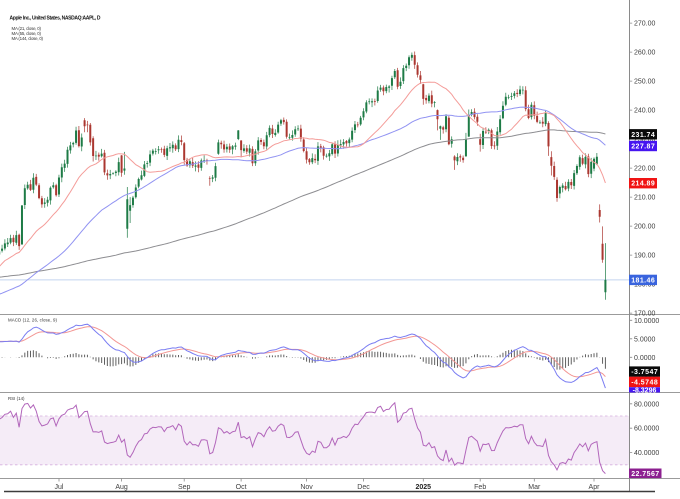 The image size is (680, 499). What do you see at coordinates (644, 382) in the screenshot?
I see `svg-text: -4.5748` at bounding box center [644, 382].